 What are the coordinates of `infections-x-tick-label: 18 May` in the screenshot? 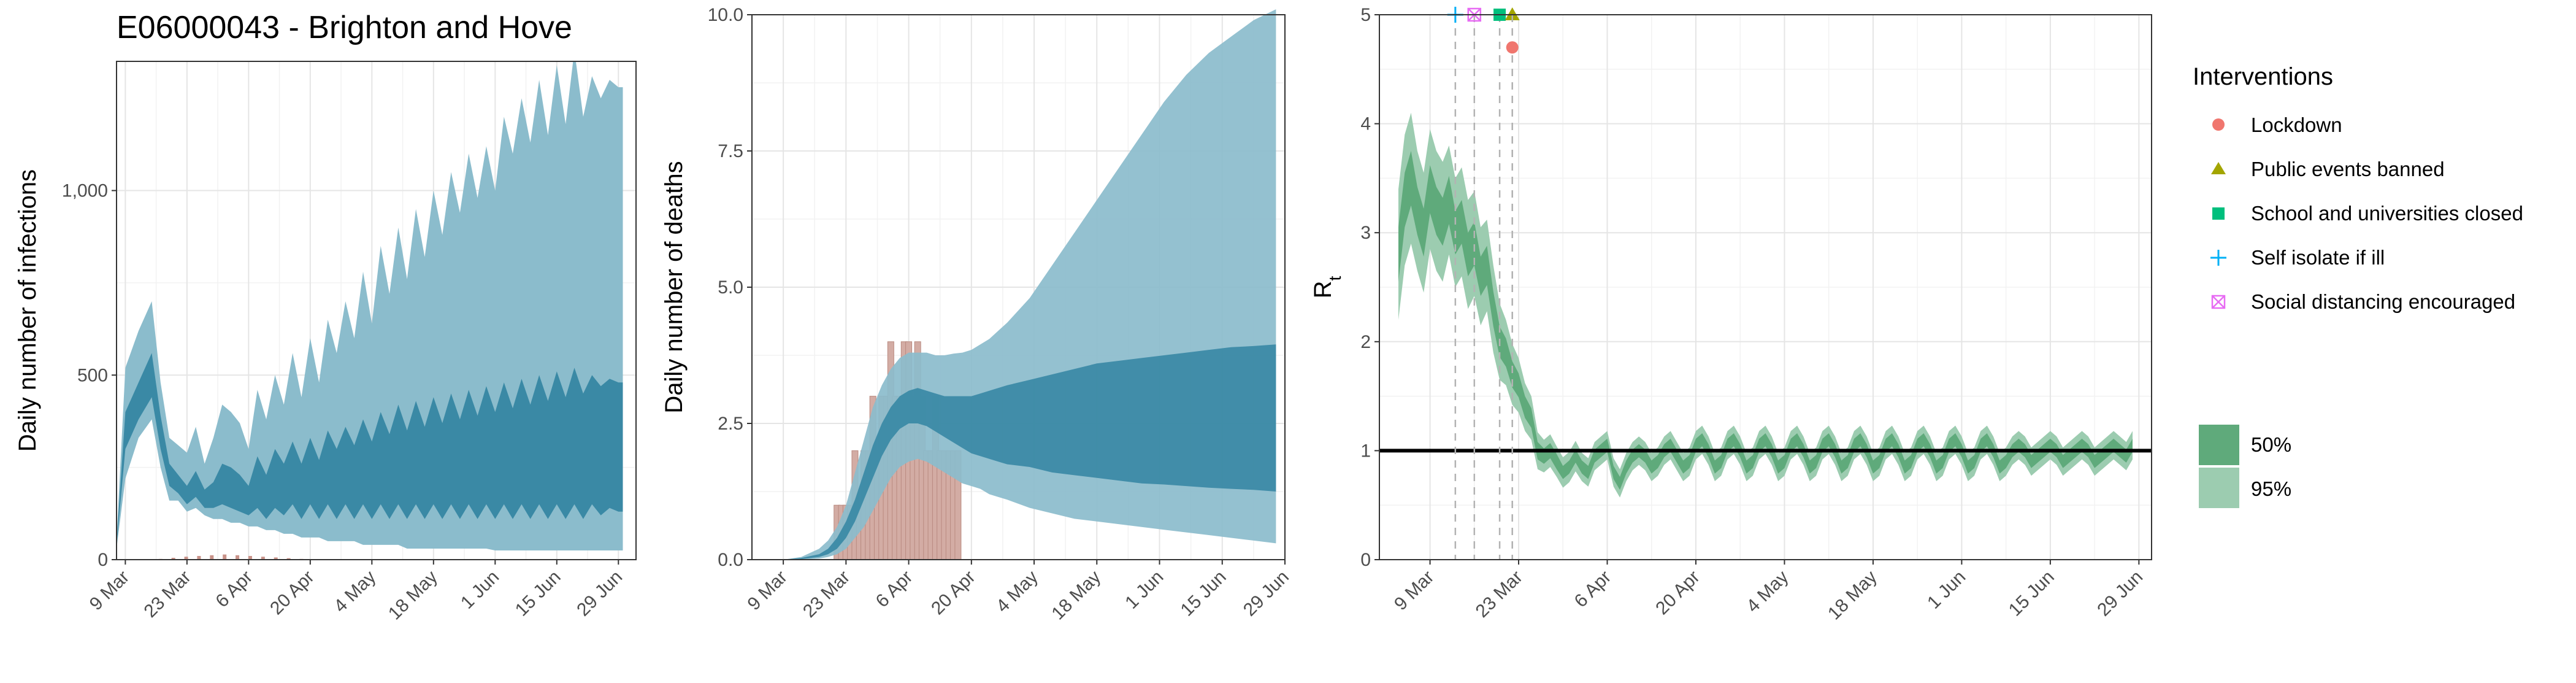 It's located at (413, 595).